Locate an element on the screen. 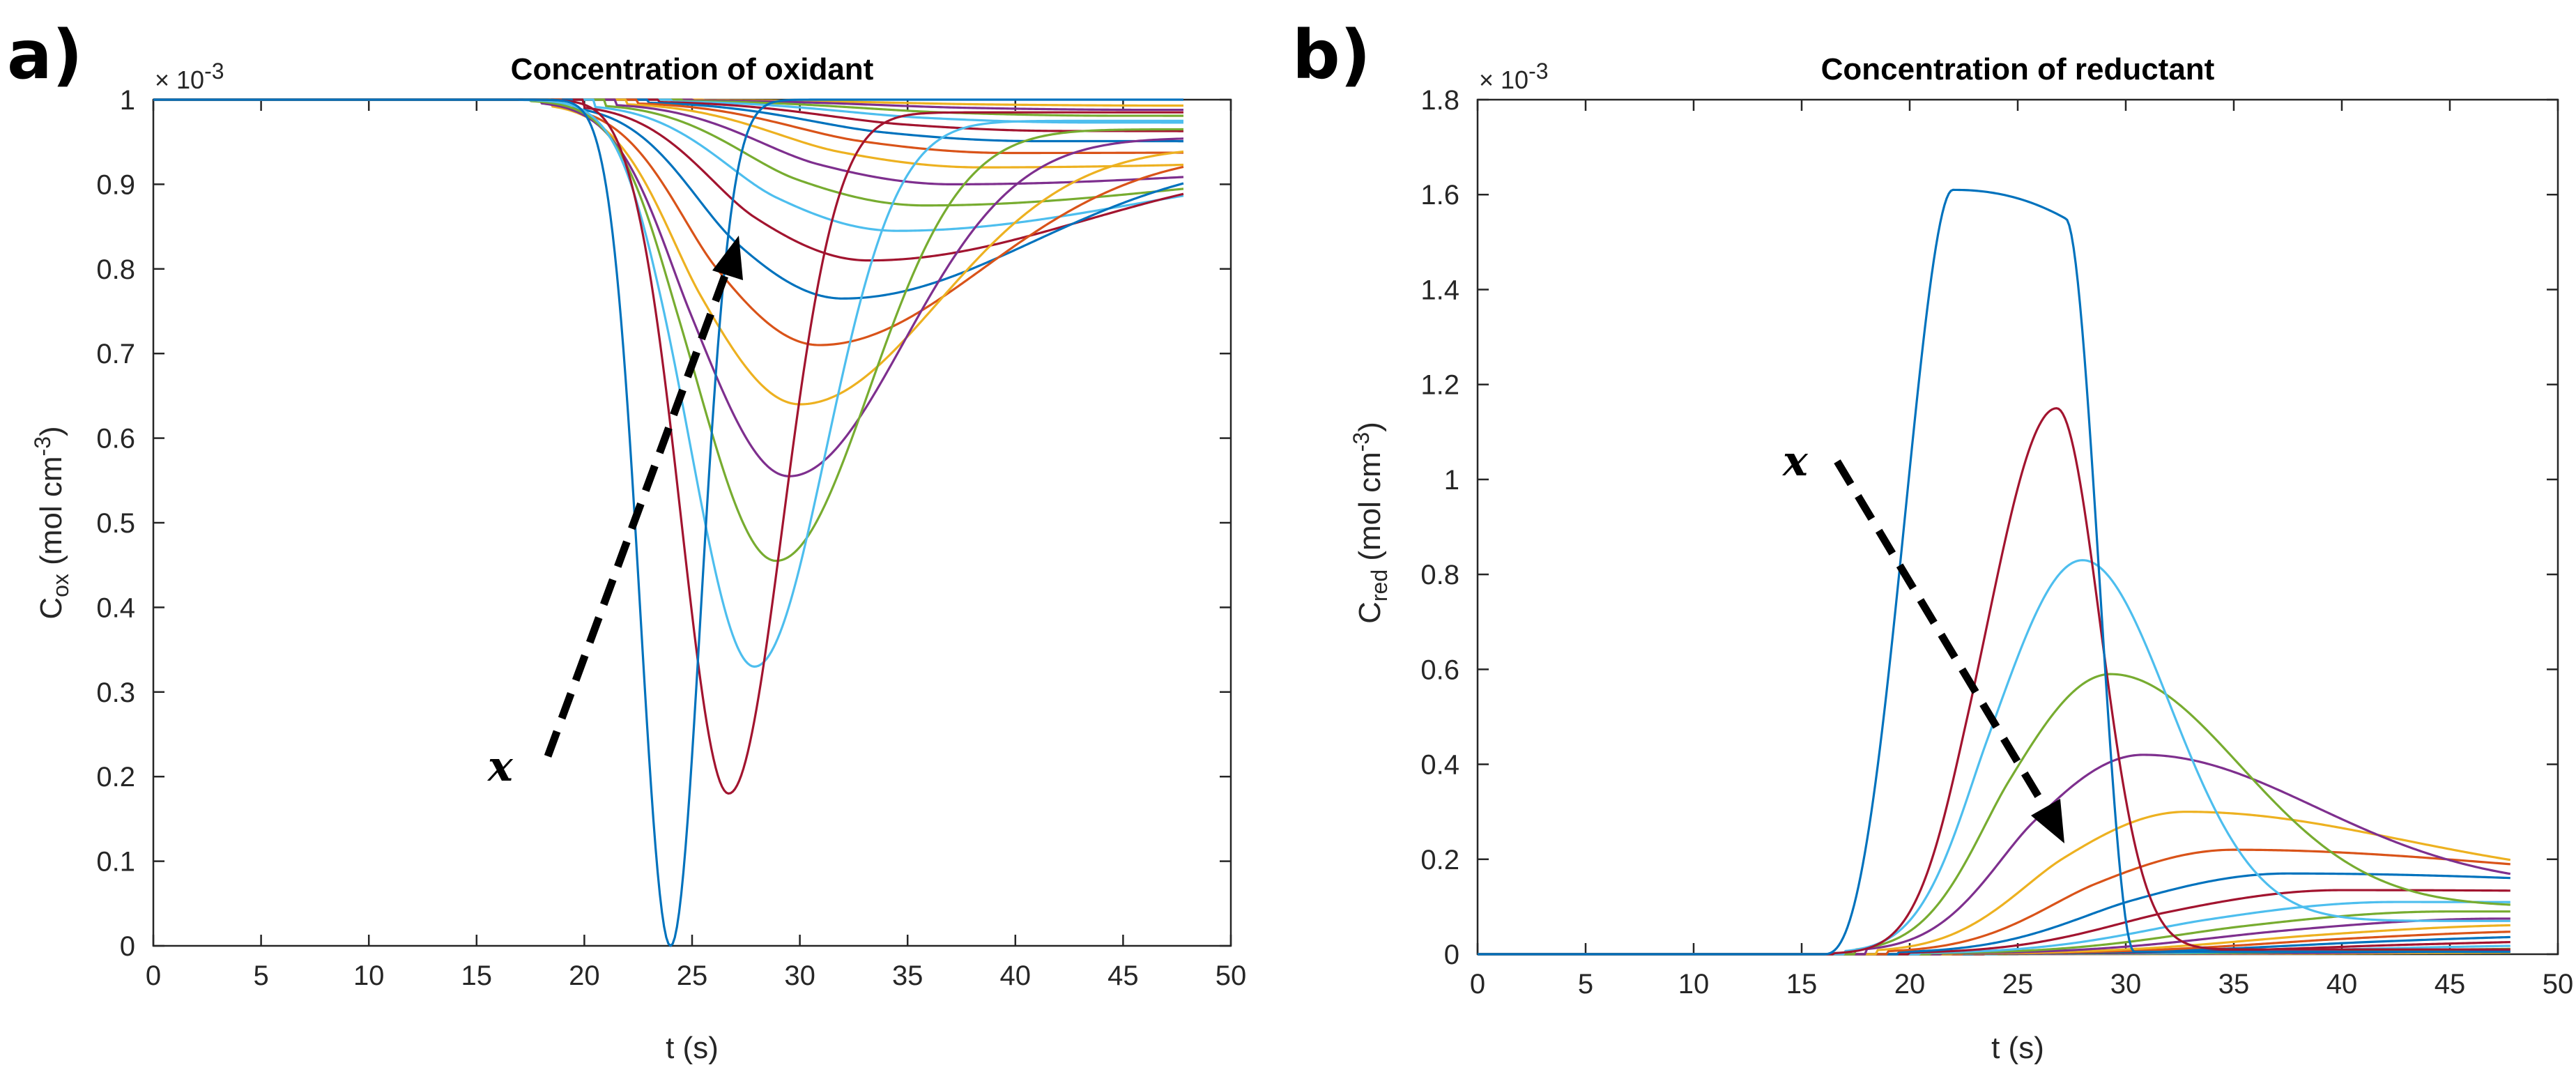 This screenshot has height=1072, width=2576. panel-b-letter: b) is located at coordinates (1331, 55).